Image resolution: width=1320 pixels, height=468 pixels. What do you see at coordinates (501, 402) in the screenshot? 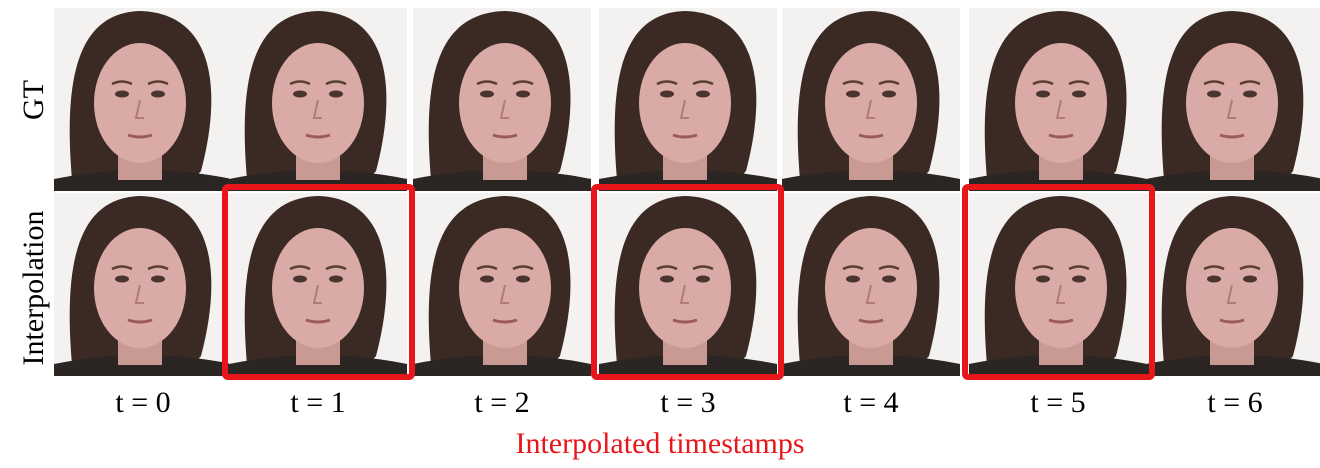
I see `column-label: t = 2` at bounding box center [501, 402].